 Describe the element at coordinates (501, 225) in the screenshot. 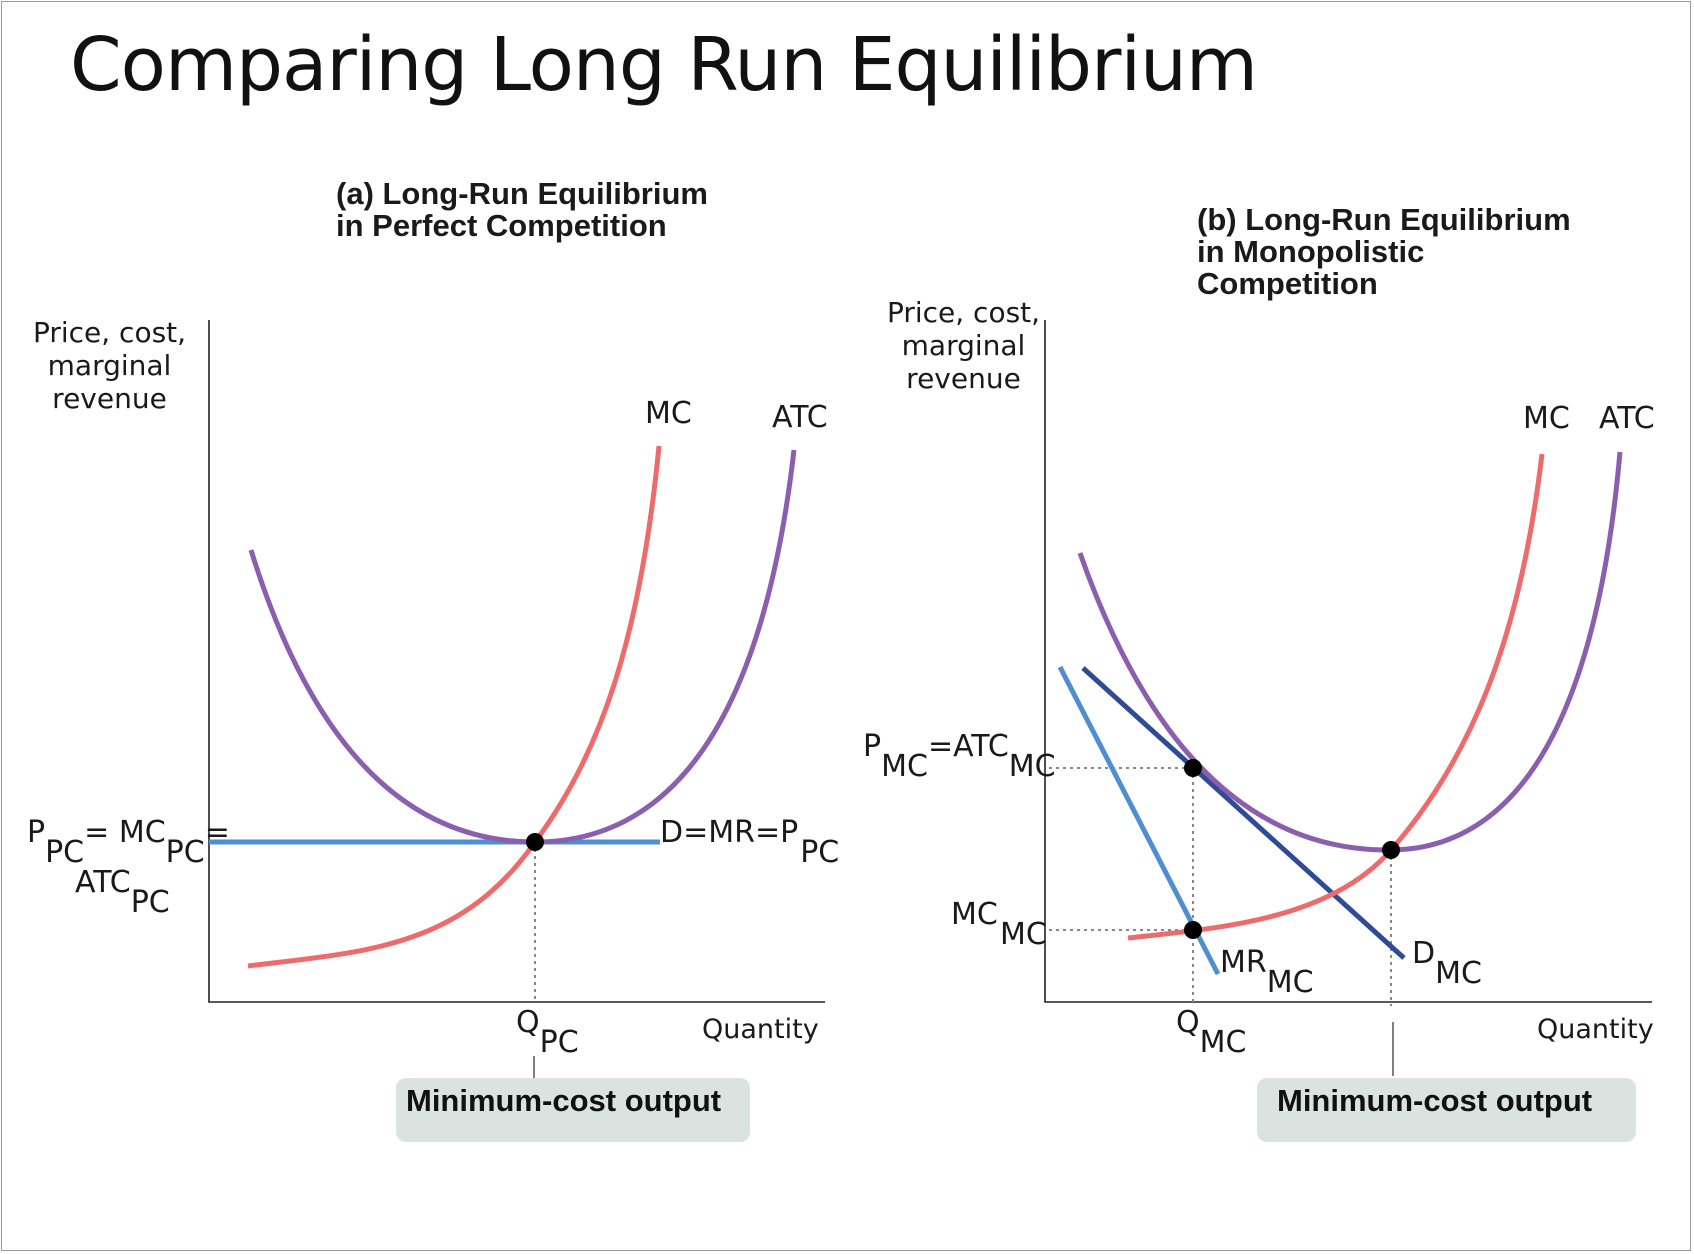

I see `panel-a-title-line2: in Perfect Competition` at that location.